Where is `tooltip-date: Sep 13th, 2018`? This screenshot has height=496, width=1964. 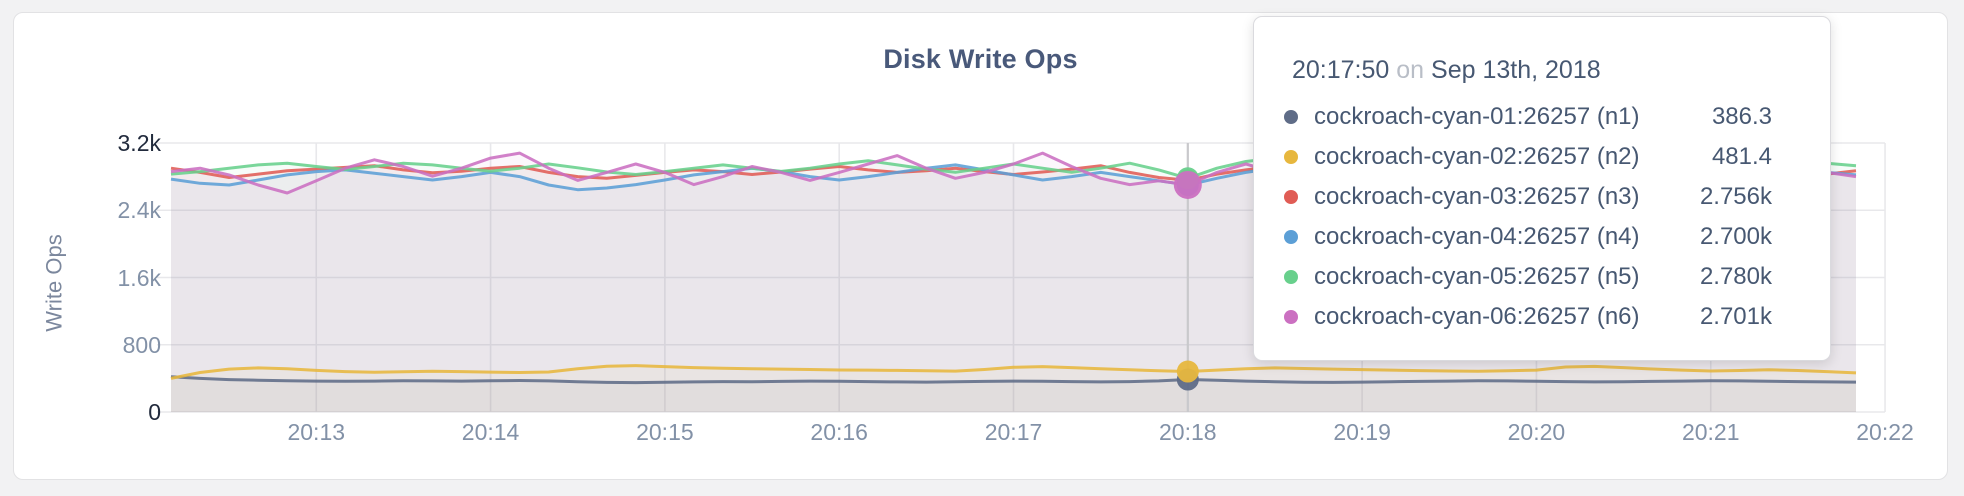
tooltip-date: Sep 13th, 2018 is located at coordinates (1516, 70).